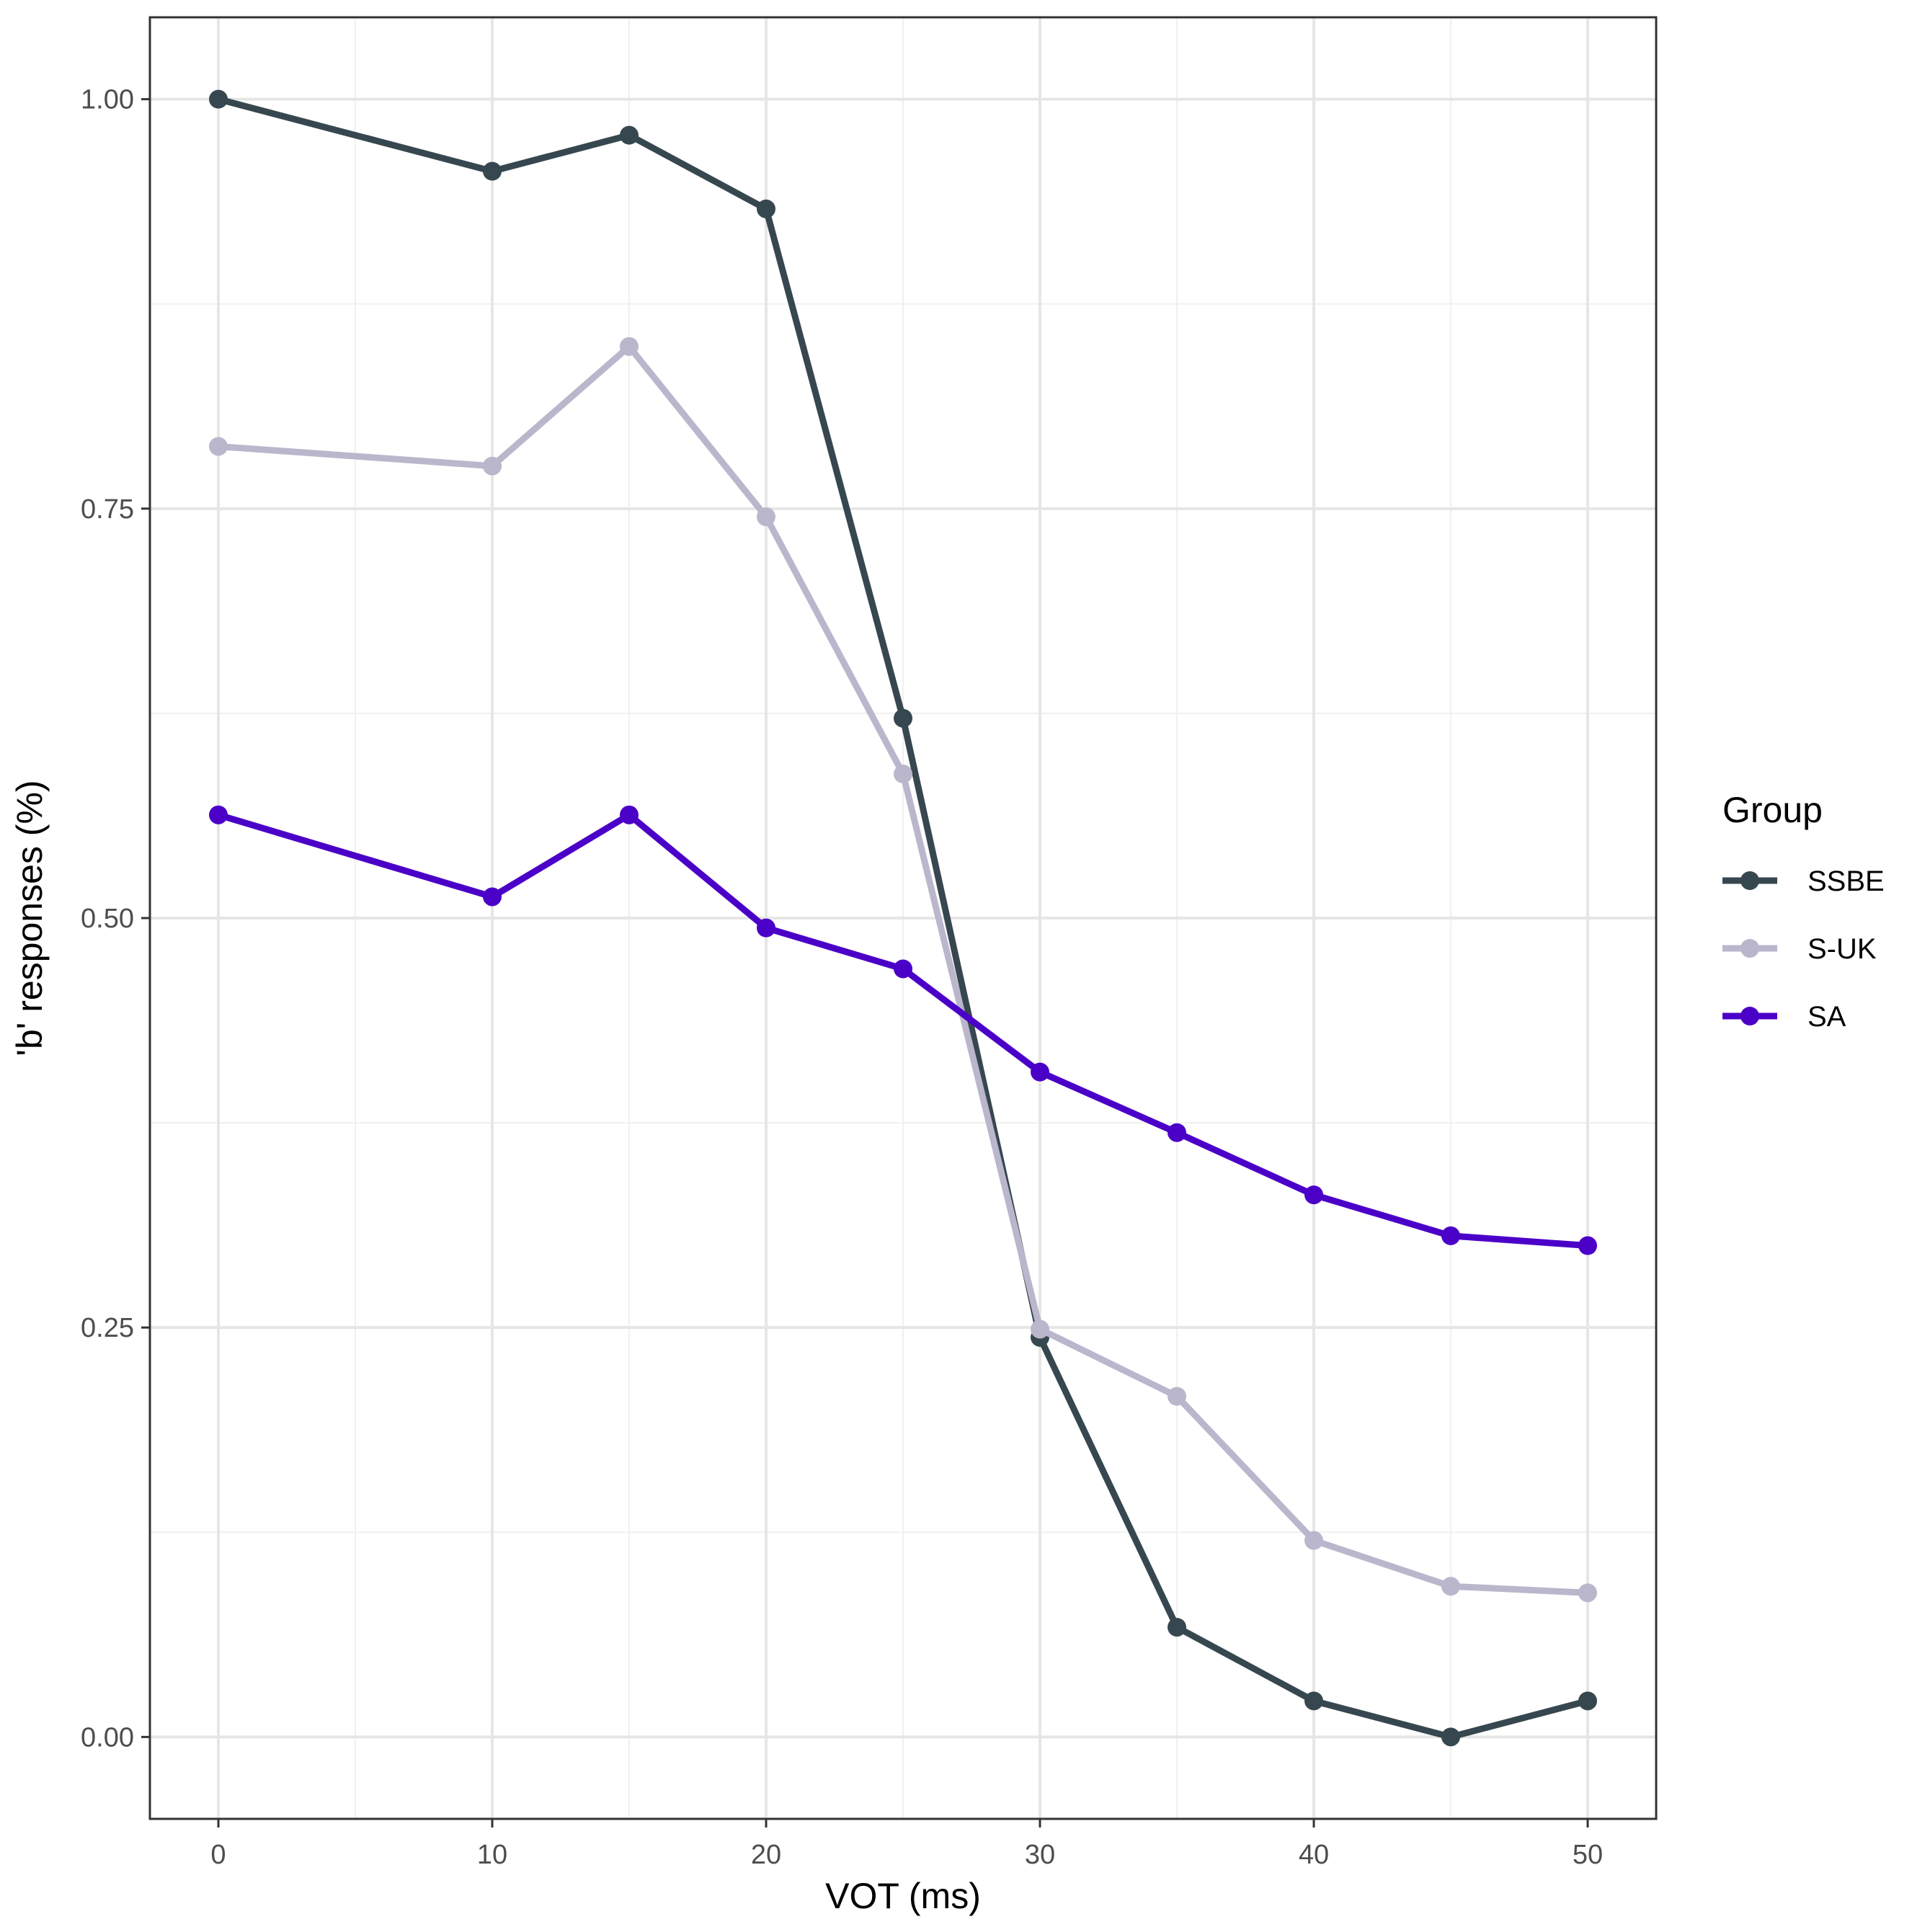 The image size is (1912, 1932). What do you see at coordinates (1799, 949) in the screenshot?
I see `legend-item-s-uk: S-UK` at bounding box center [1799, 949].